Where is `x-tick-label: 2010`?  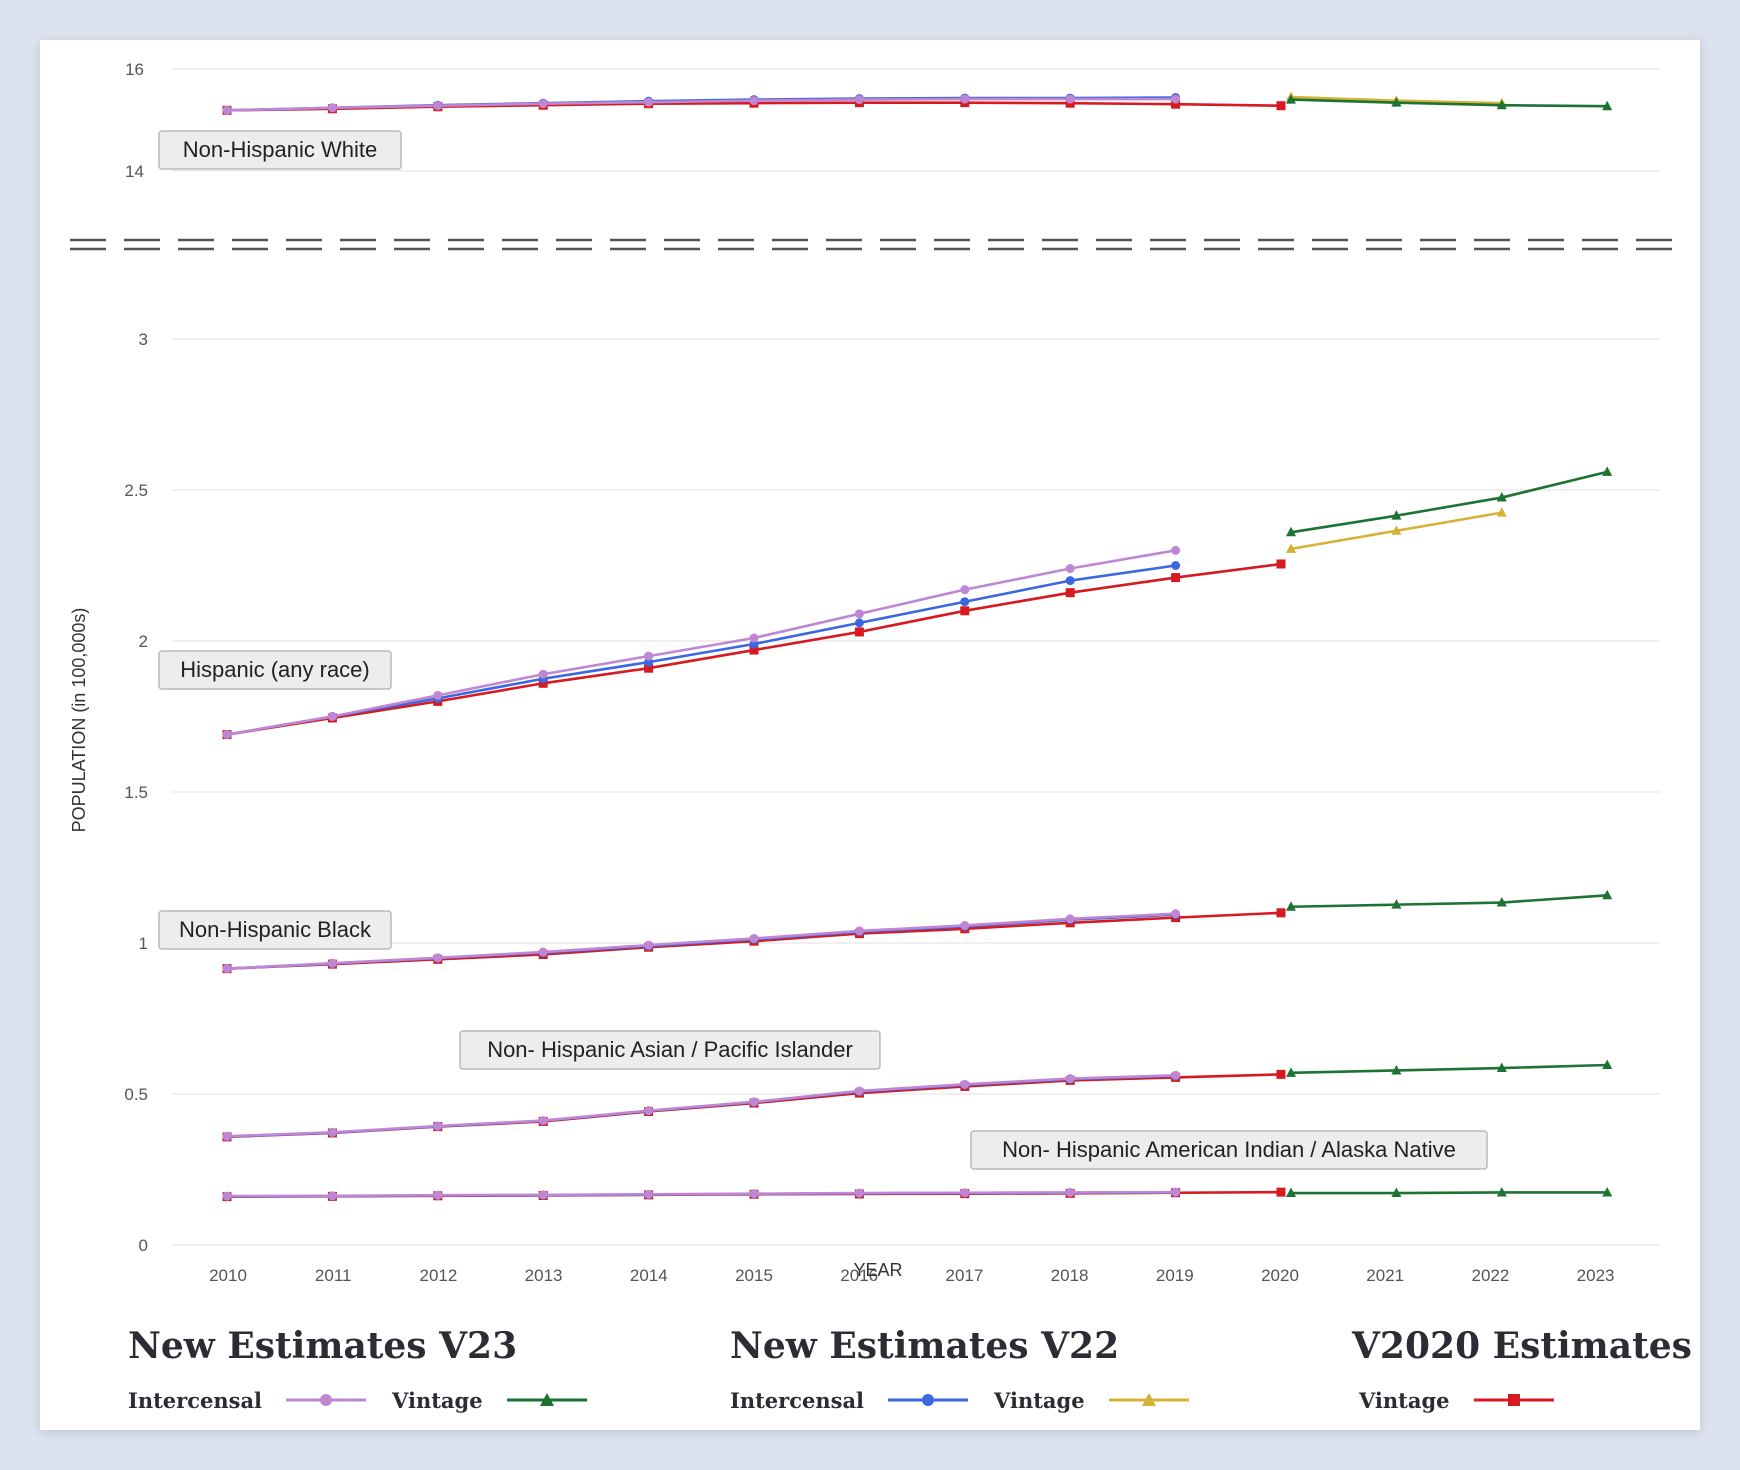
x-tick-label: 2010 is located at coordinates (228, 1275).